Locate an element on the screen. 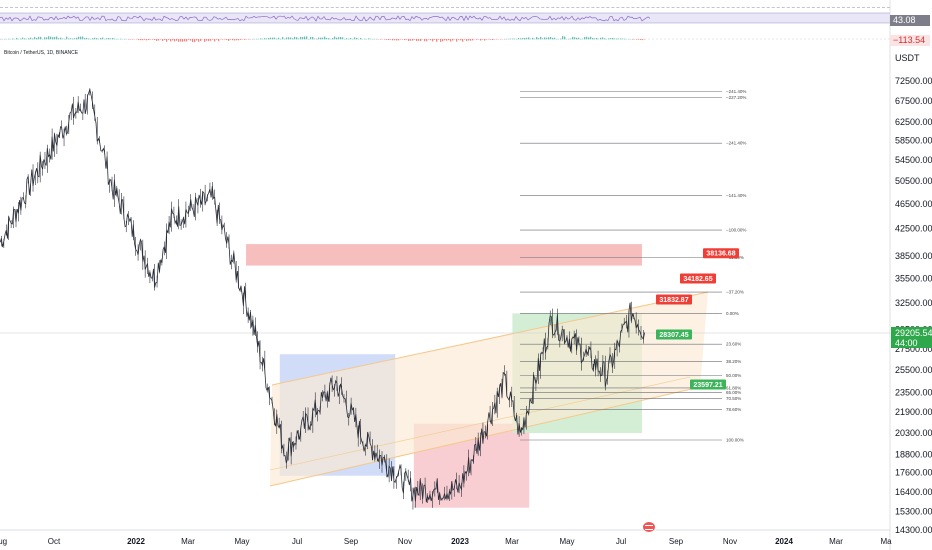 Image resolution: width=932 pixels, height=550 pixels. y-tick-label: 15300.00 is located at coordinates (913, 511).